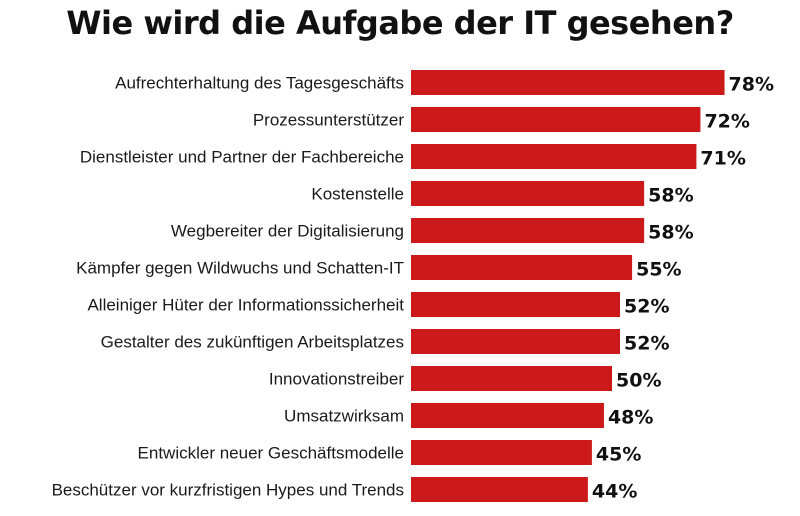  Describe the element at coordinates (271, 453) in the screenshot. I see `category-label: Entwickler neuer Geschäftsmodelle` at that location.